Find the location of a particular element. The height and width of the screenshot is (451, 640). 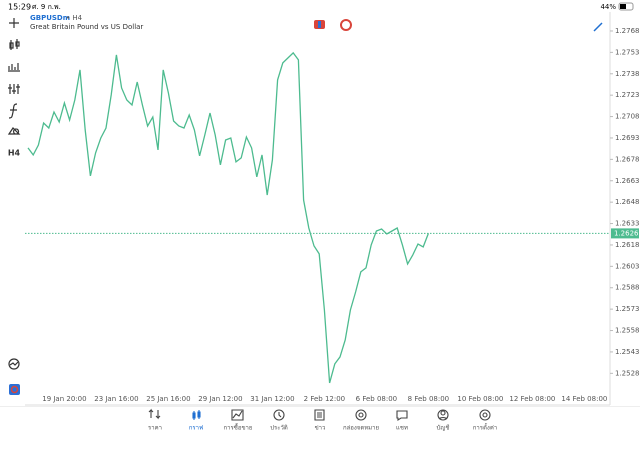

x-tick-label: 23 Jan 16:00 is located at coordinates (116, 399).